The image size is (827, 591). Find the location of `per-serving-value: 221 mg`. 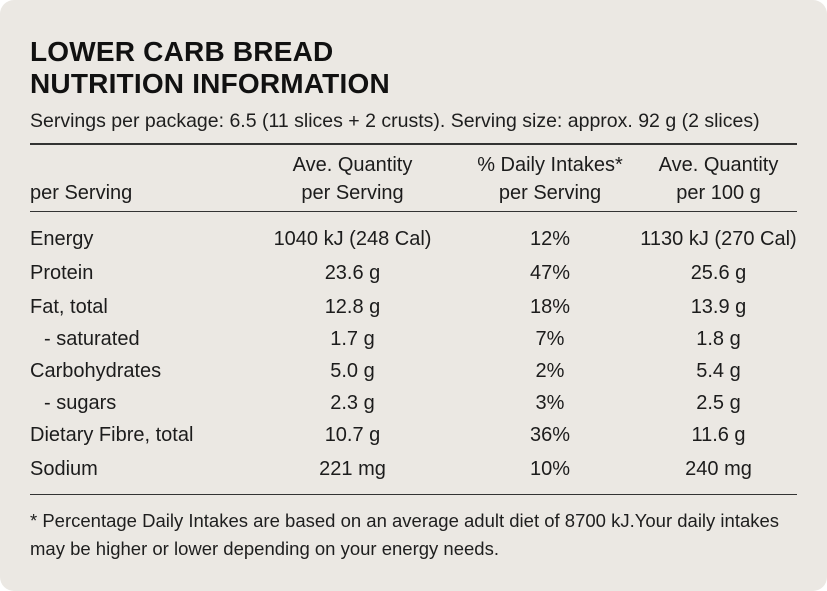

per-serving-value: 221 mg is located at coordinates (352, 469).